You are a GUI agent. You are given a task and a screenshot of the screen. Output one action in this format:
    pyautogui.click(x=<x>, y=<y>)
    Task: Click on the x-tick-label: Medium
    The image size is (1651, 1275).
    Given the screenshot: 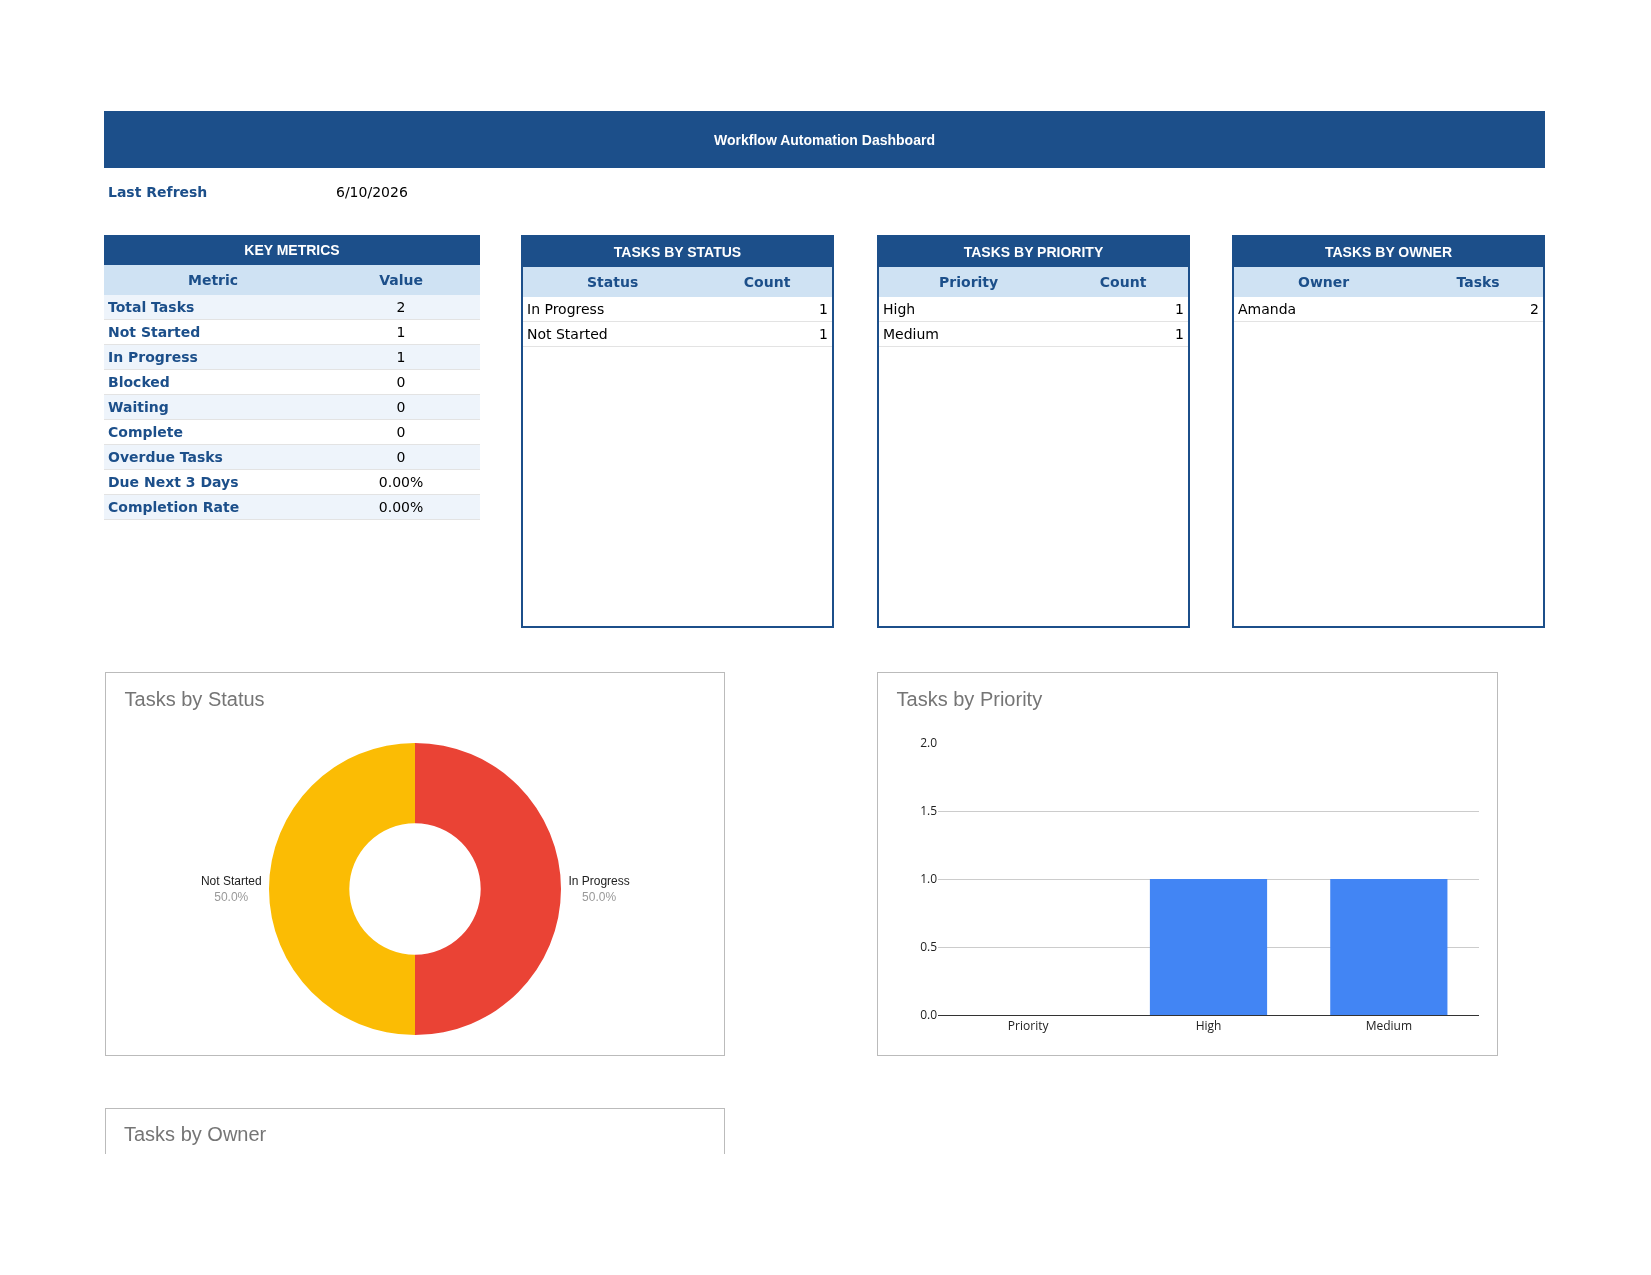 What is the action you would take?
    pyautogui.click(x=1389, y=1026)
    